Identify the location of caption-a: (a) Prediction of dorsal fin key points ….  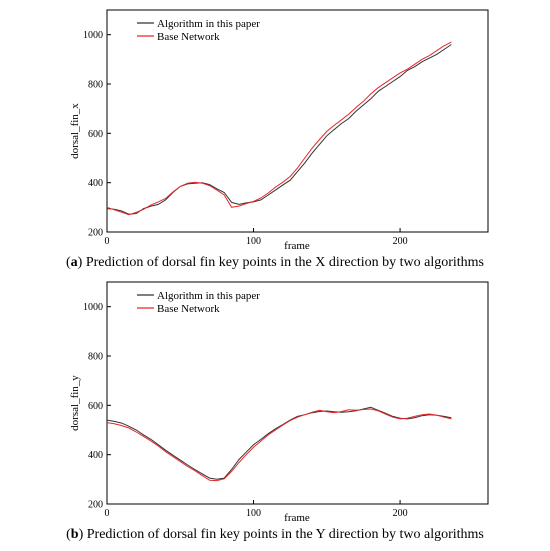
(274, 262).